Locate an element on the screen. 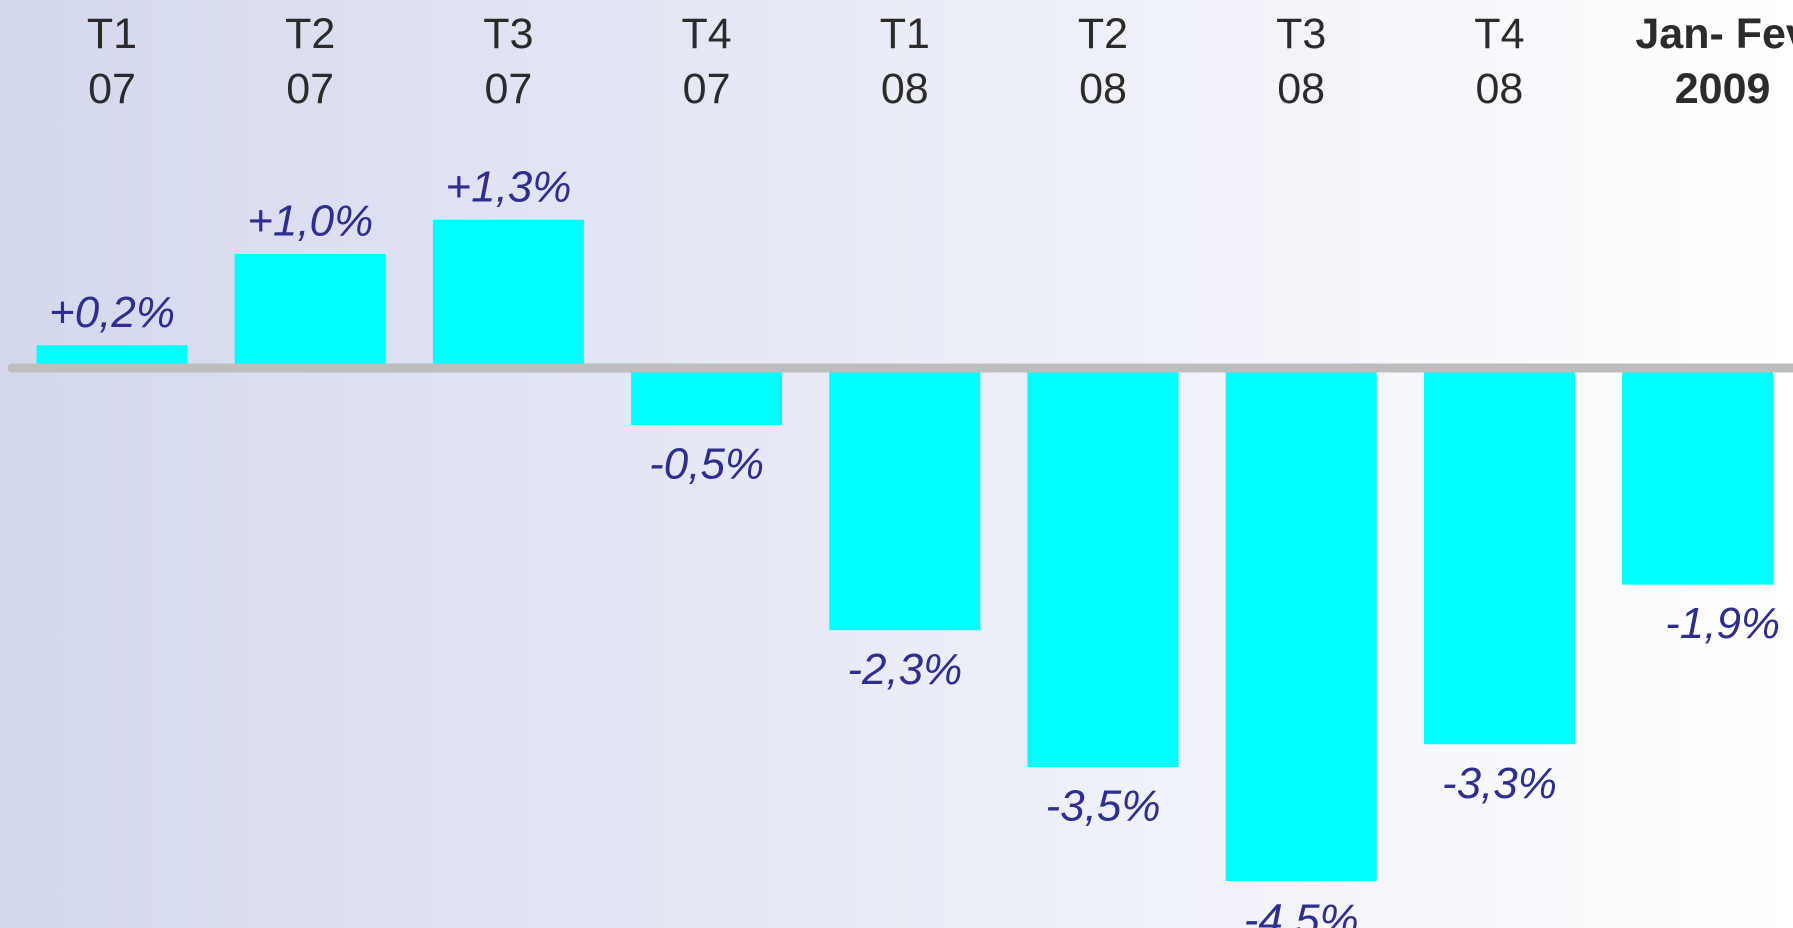 This screenshot has width=1793, height=928. value-label: -4,5% is located at coordinates (1301, 912).